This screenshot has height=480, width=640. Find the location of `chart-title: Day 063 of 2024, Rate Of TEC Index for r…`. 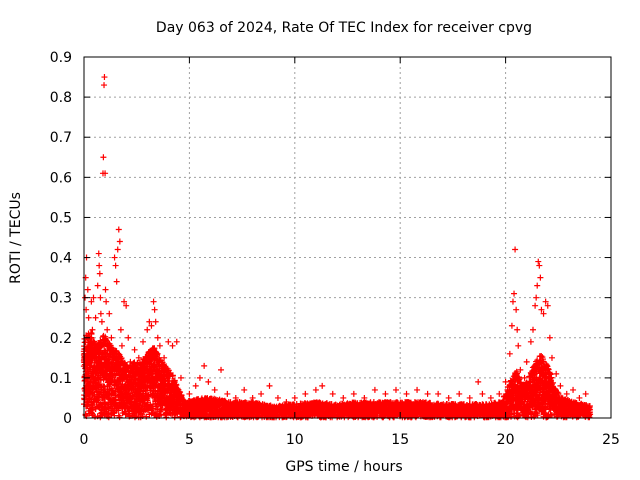

chart-title: Day 063 of 2024, Rate Of TEC Index for r… is located at coordinates (344, 28).